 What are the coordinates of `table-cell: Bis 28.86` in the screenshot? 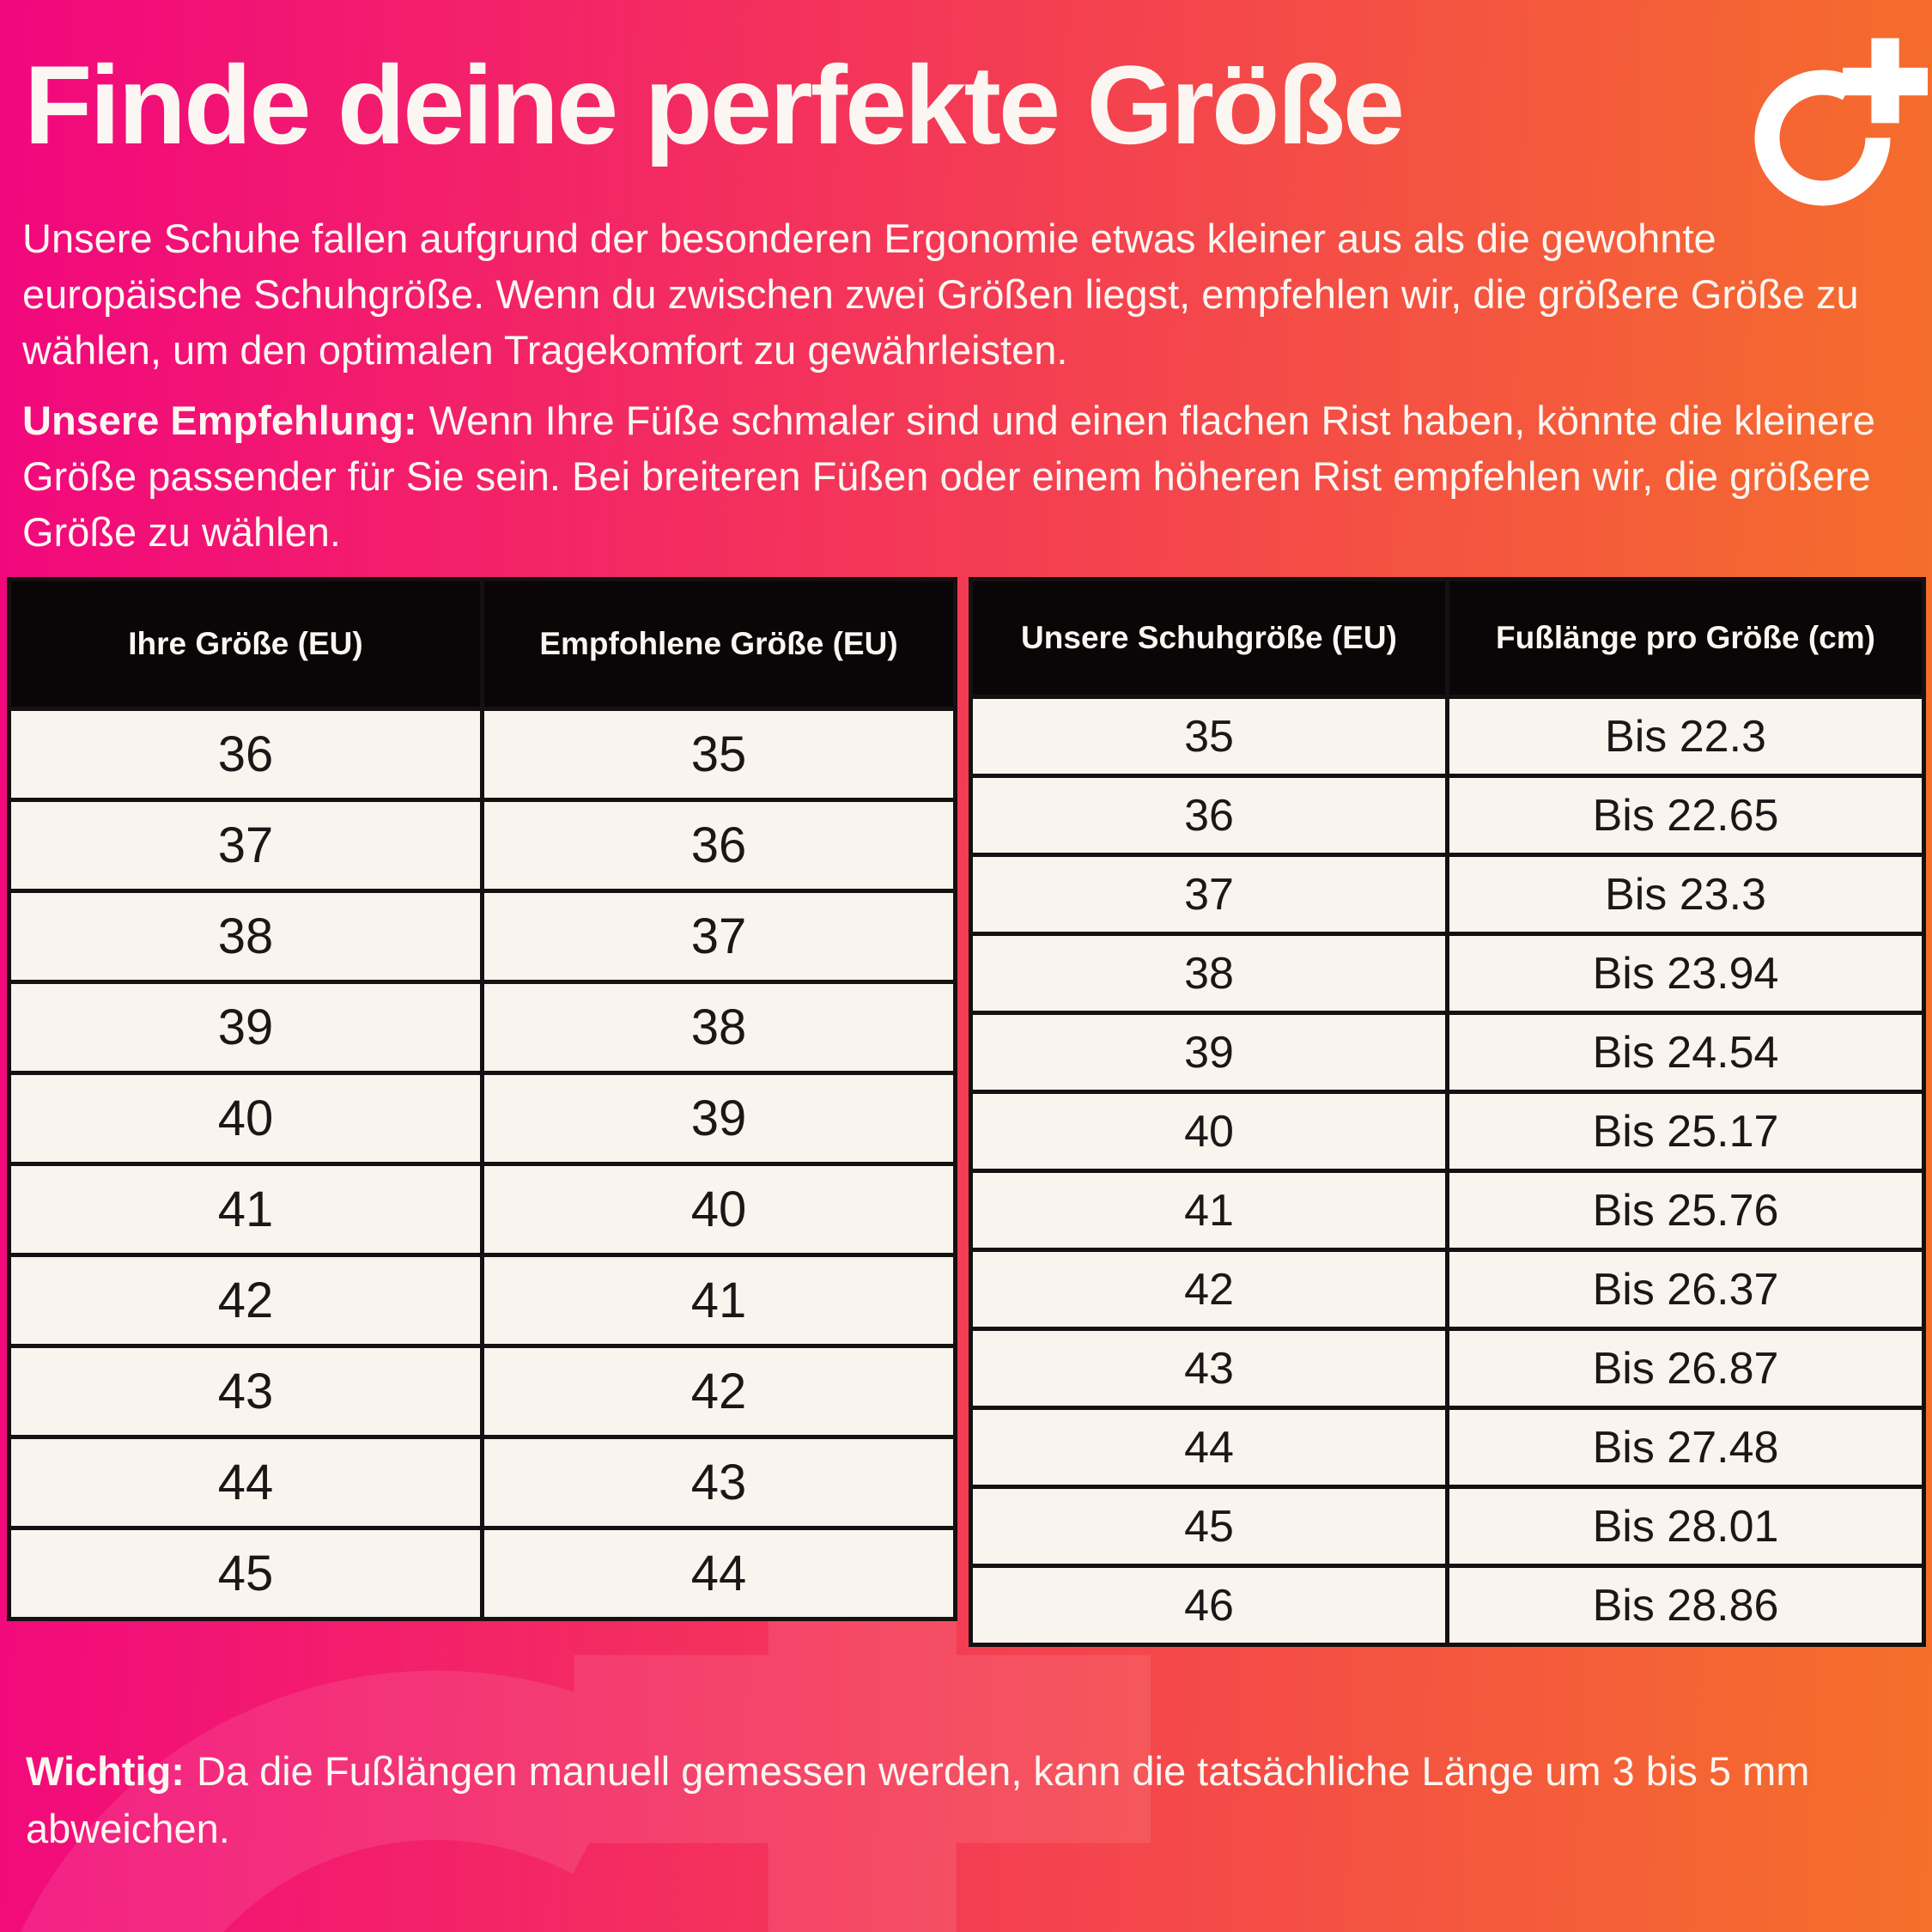 It's located at (1686, 1605).